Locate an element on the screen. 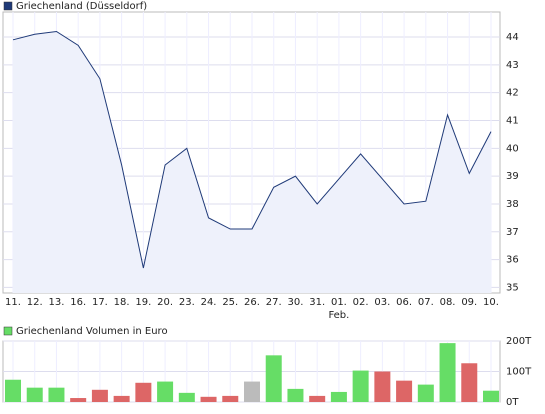 The image size is (545, 414). y-tick-label: 36 is located at coordinates (512, 260).